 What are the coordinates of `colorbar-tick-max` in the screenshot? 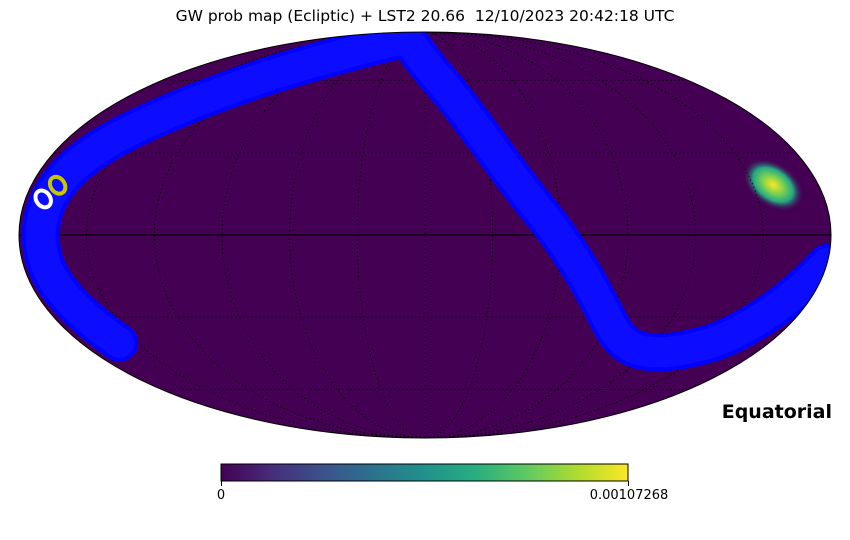 It's located at (628, 483).